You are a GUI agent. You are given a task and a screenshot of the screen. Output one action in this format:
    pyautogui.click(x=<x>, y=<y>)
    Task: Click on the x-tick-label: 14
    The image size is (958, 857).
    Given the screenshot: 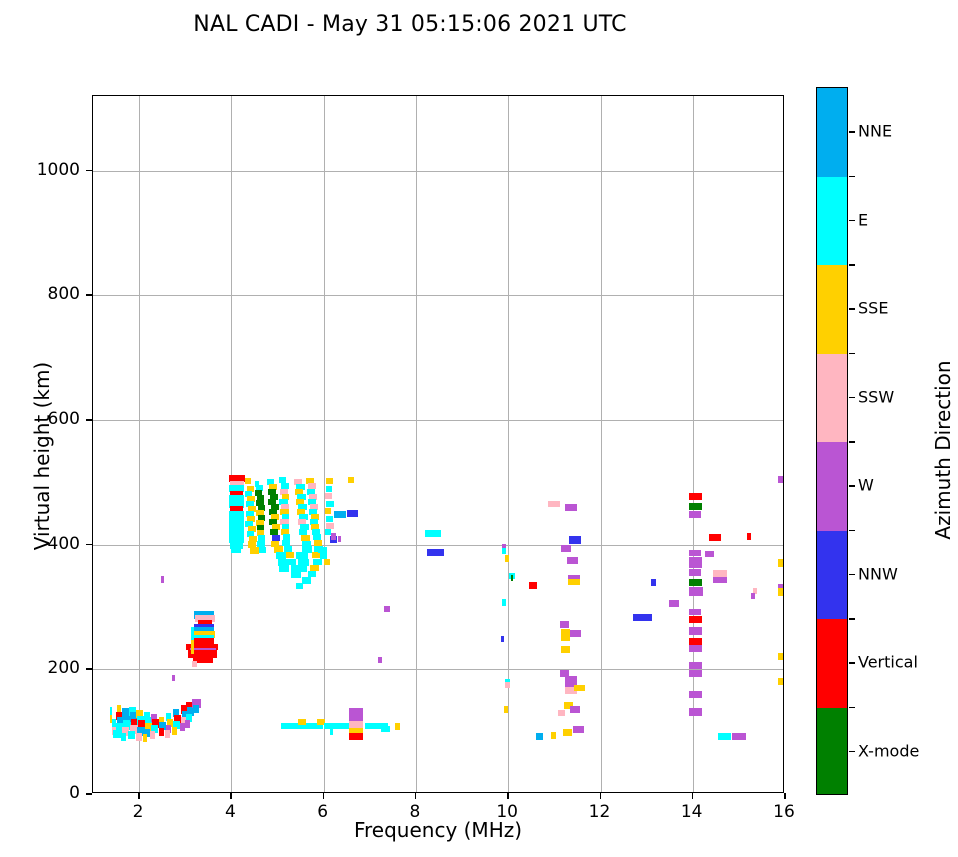 What is the action you would take?
    pyautogui.click(x=691, y=812)
    